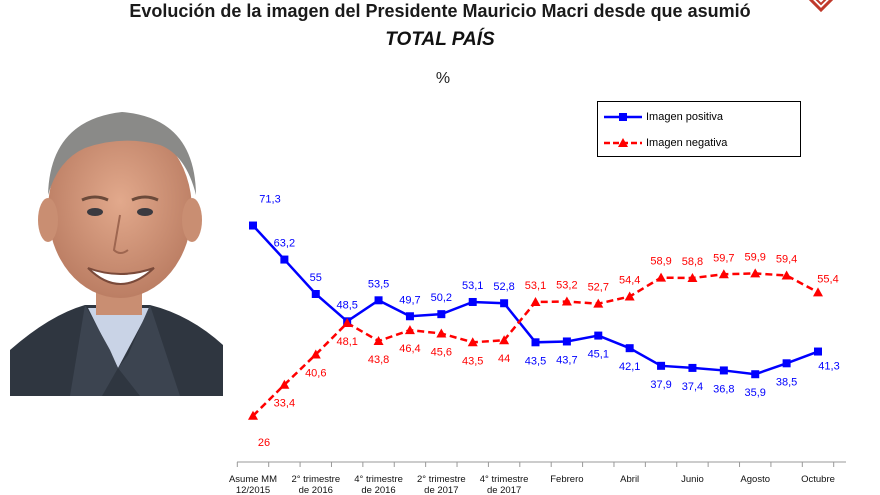 This screenshot has height=495, width=880. I want to click on negative-data-label: 40,6, so click(315, 373).